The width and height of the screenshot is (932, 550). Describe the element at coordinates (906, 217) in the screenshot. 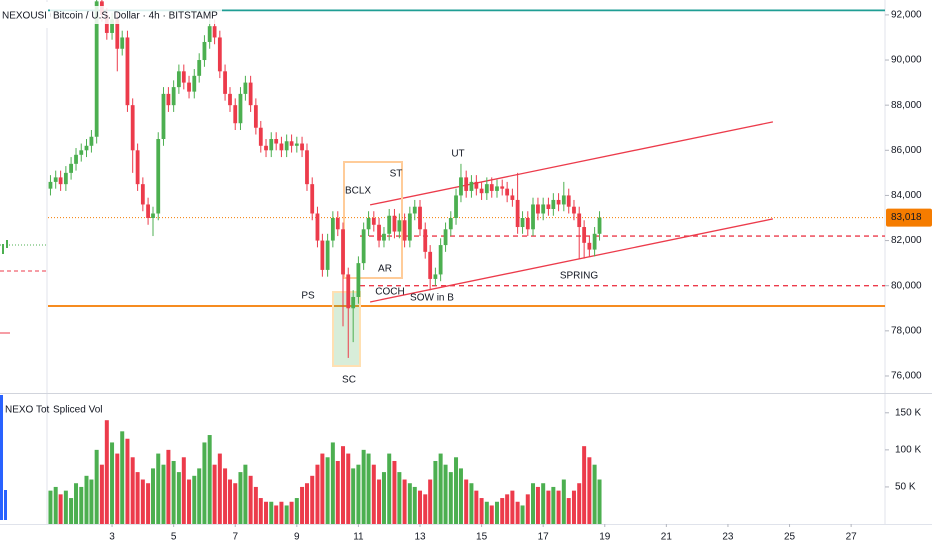

I see `last-price-label: 83,018` at that location.